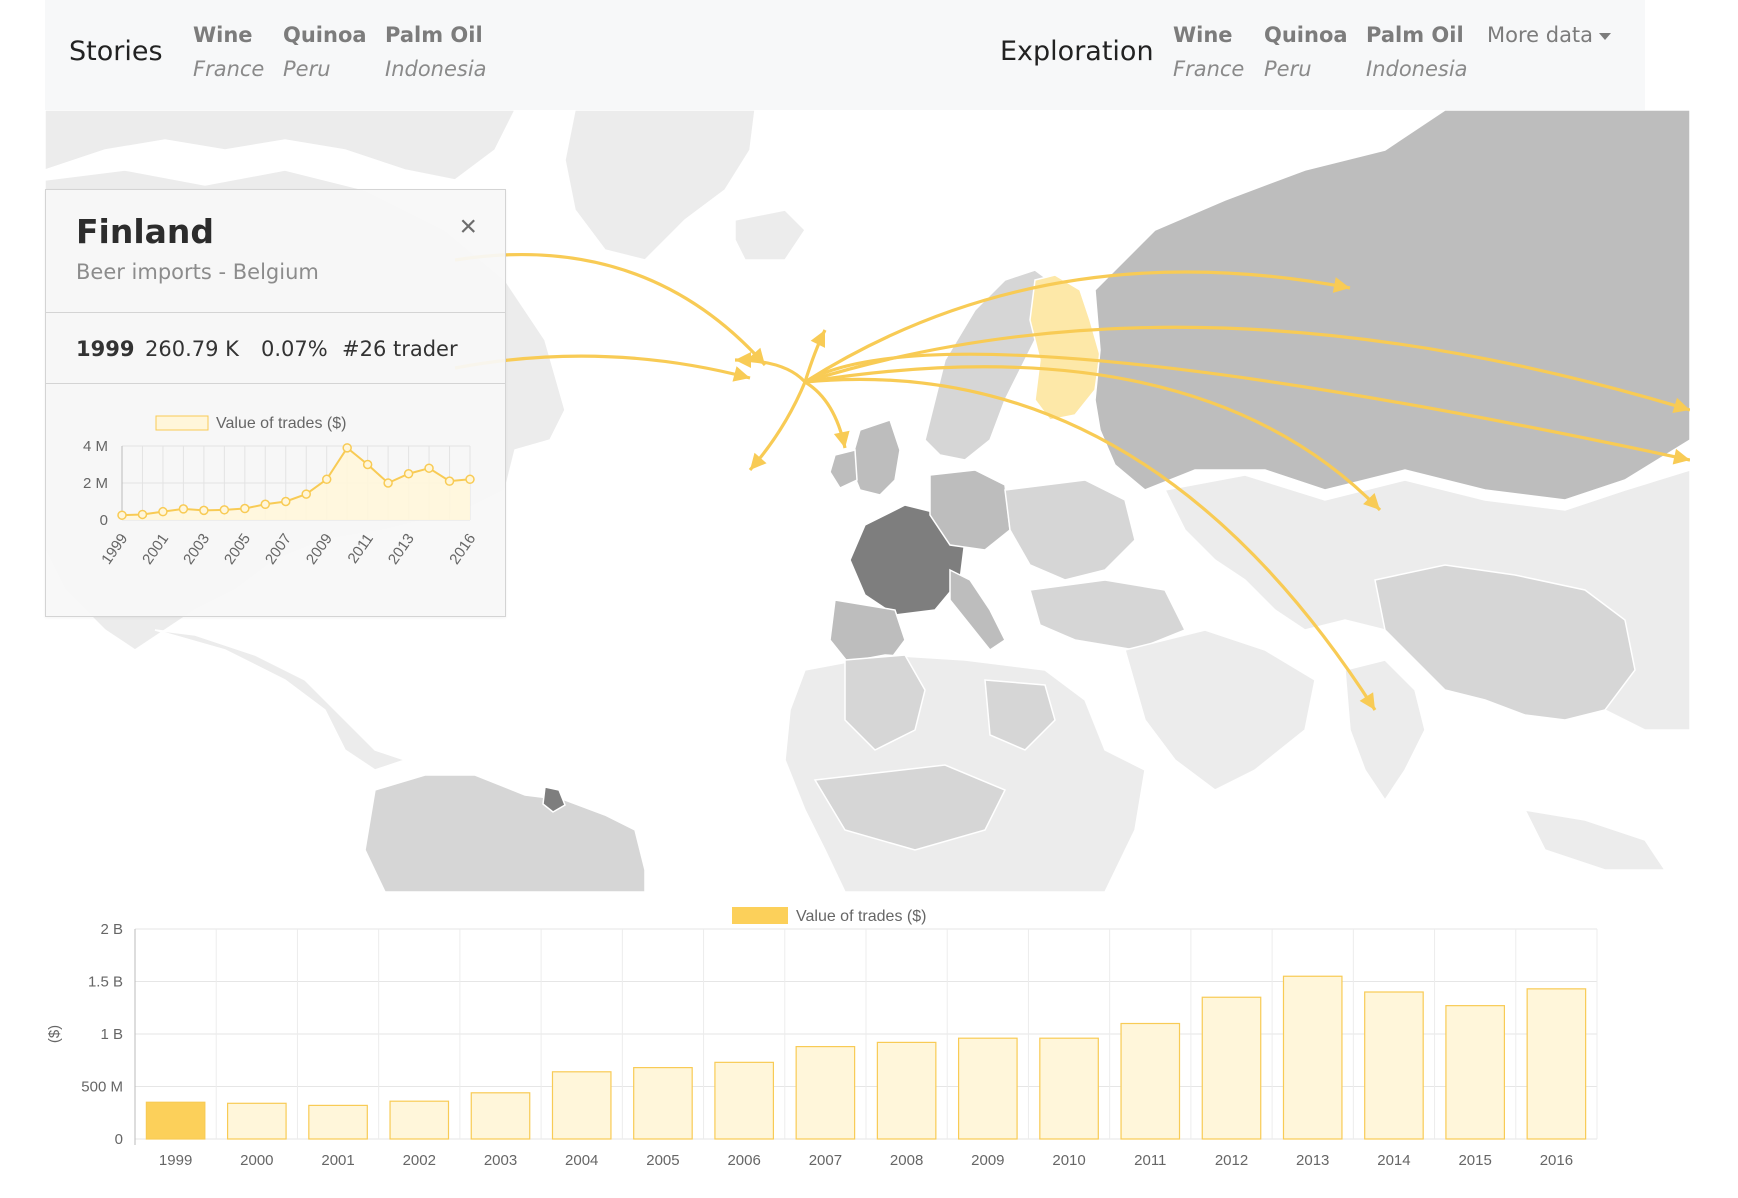  Describe the element at coordinates (825, 1093) in the screenshot. I see `bar-2007` at that location.